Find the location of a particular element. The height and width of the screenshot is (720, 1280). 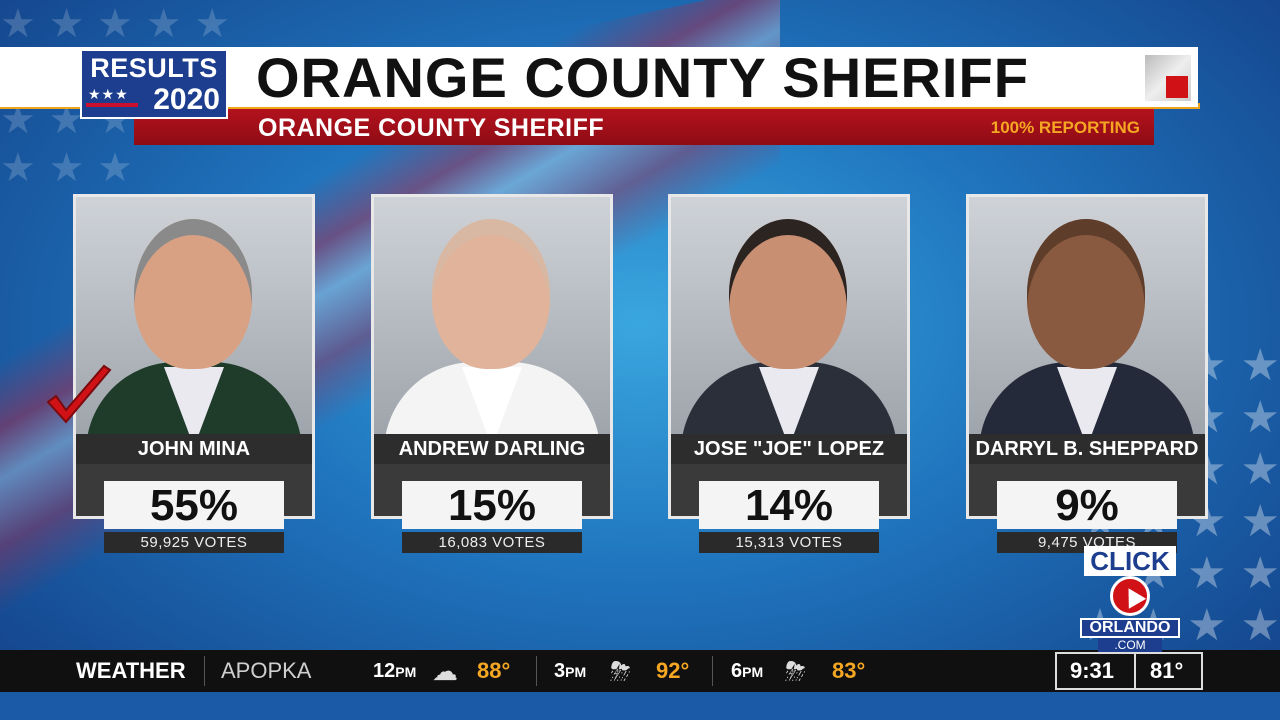

candidate-votes: 59,925 VOTES is located at coordinates (194, 542).